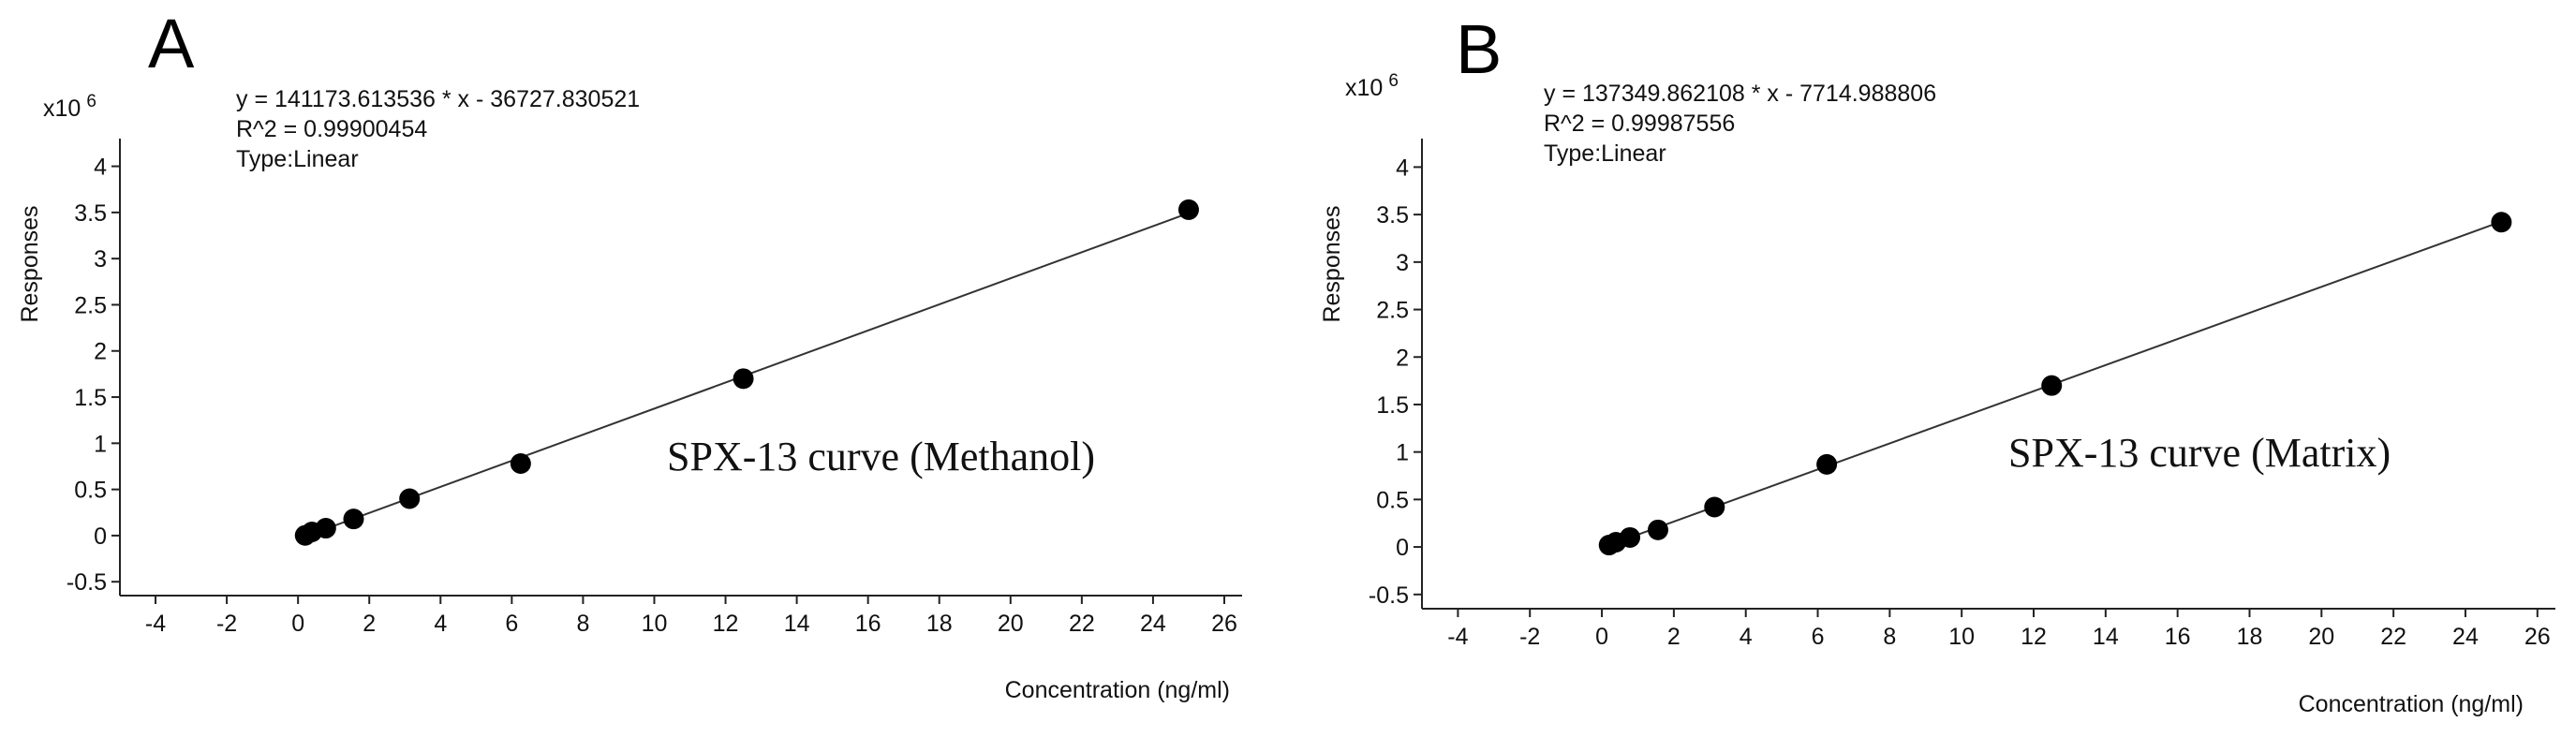 The image size is (2576, 737). I want to click on r-squared: R^2 = 0.99900454, so click(331, 129).